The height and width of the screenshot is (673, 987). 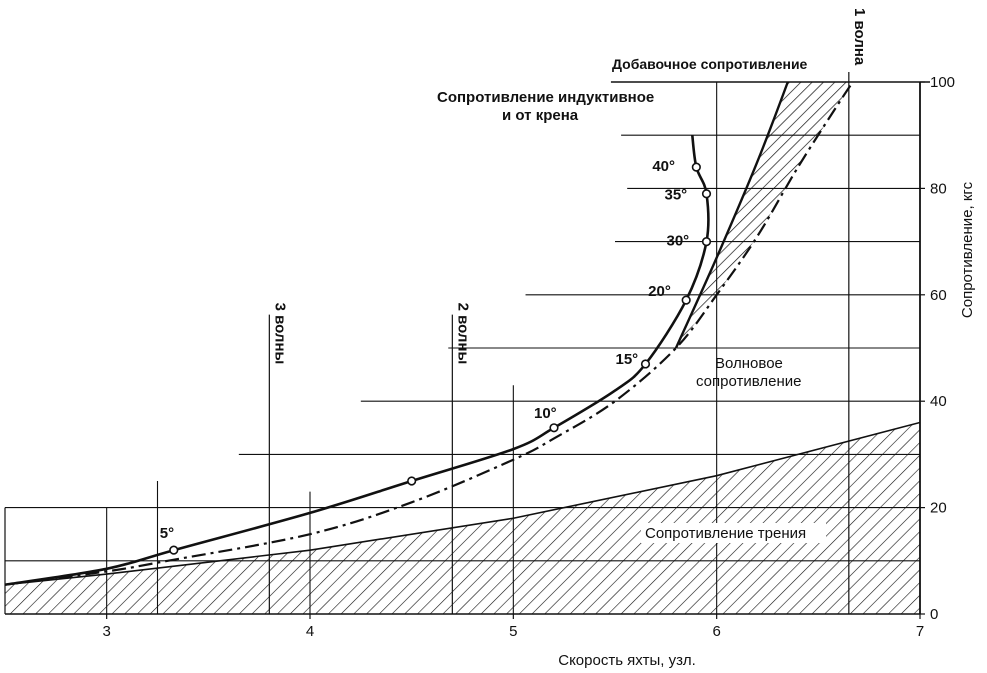 I want to click on annotation-bg, so click(x=733, y=533).